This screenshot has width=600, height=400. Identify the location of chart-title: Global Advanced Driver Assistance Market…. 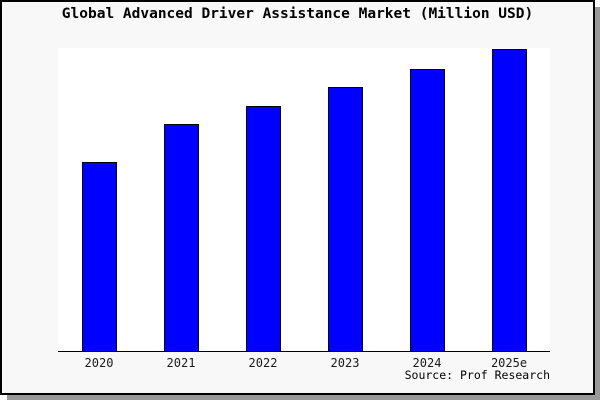
(297, 14).